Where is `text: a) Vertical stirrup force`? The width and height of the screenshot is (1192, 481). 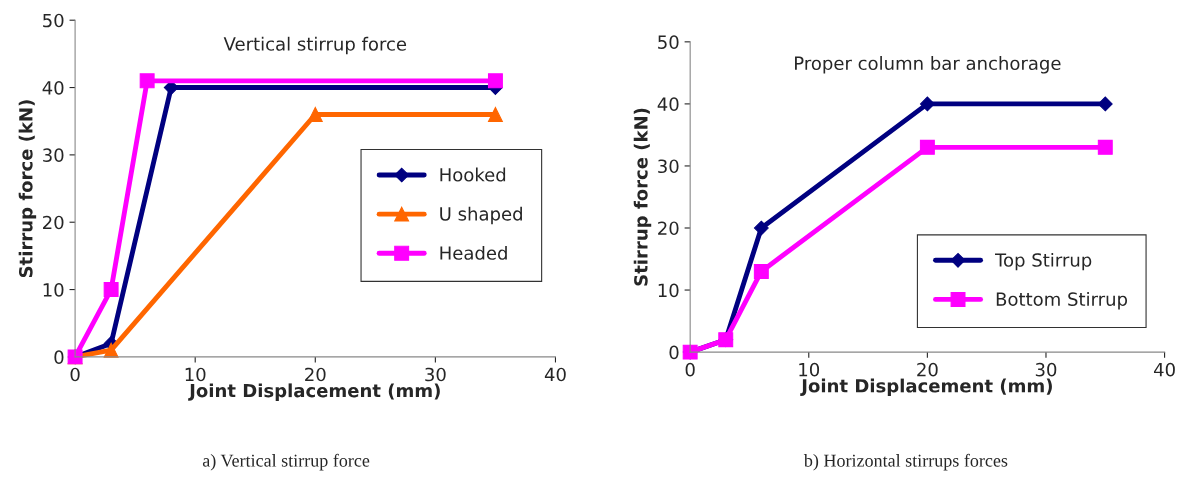 text: a) Vertical stirrup force is located at coordinates (286, 462).